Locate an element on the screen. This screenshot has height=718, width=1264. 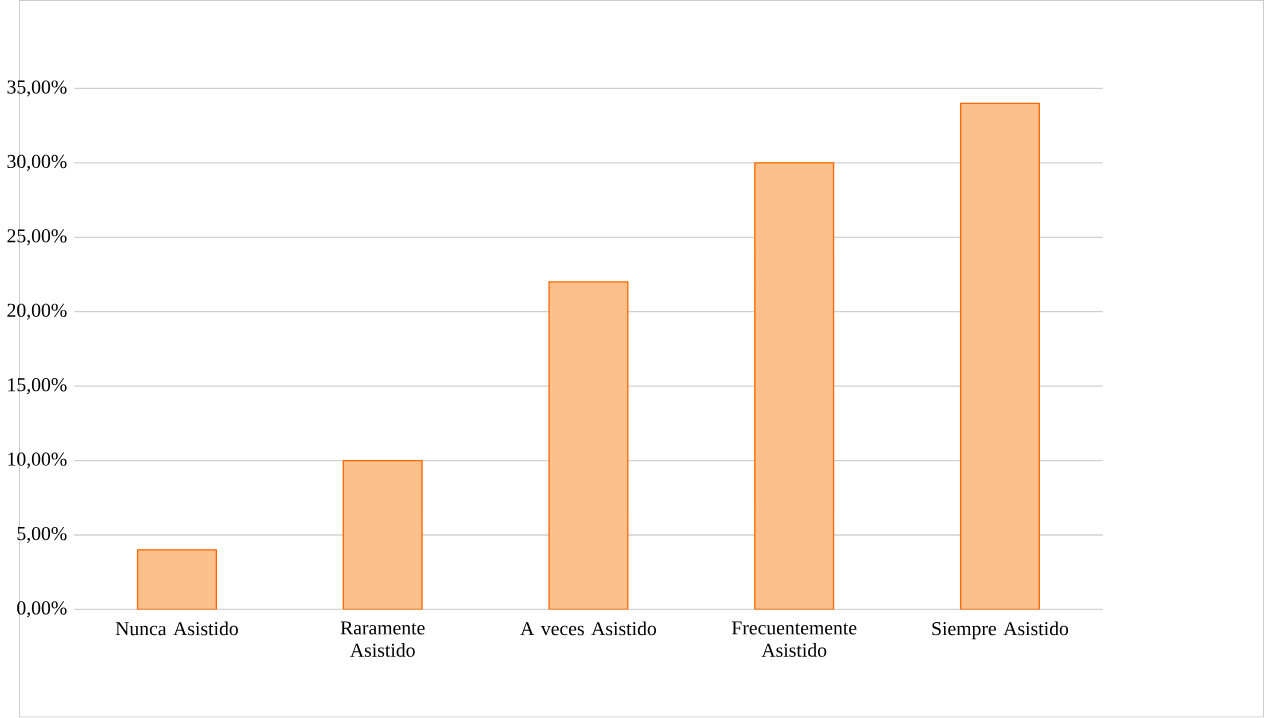
x-tick-label: Siempre Asistido is located at coordinates (1000, 630).